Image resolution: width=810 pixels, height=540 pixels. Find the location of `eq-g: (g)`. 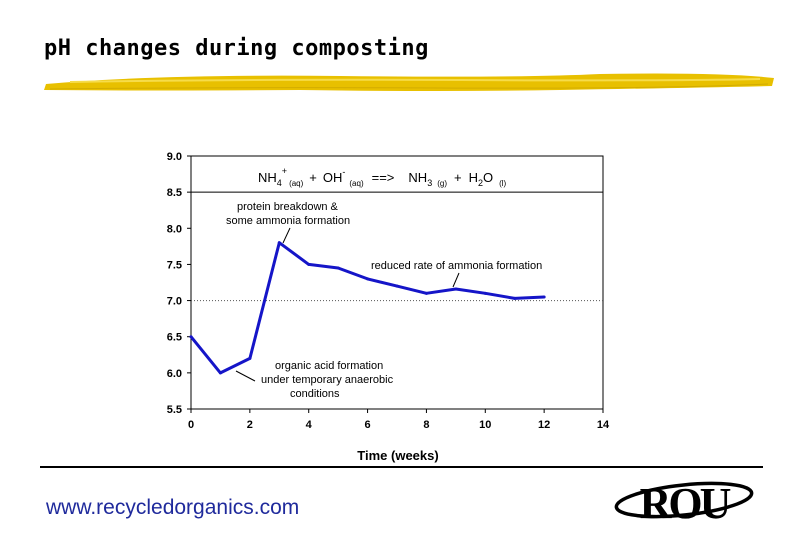

eq-g: (g) is located at coordinates (442, 183).